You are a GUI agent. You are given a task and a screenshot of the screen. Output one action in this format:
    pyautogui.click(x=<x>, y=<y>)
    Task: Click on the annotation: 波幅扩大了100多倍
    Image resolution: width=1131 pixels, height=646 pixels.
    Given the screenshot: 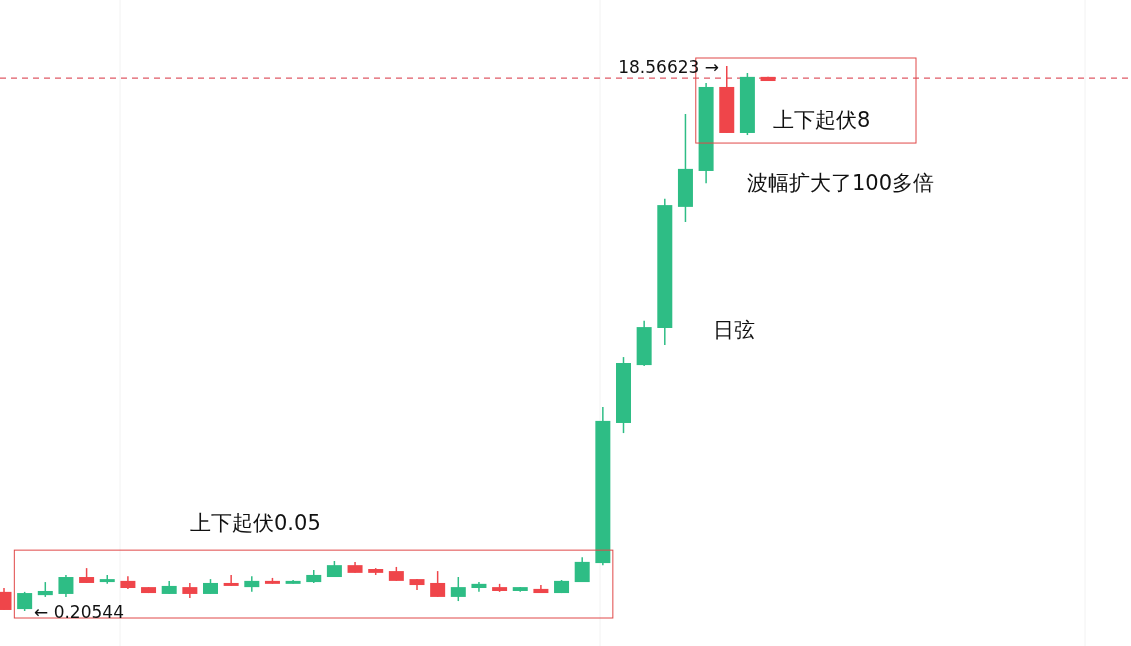 What is the action you would take?
    pyautogui.click(x=841, y=183)
    